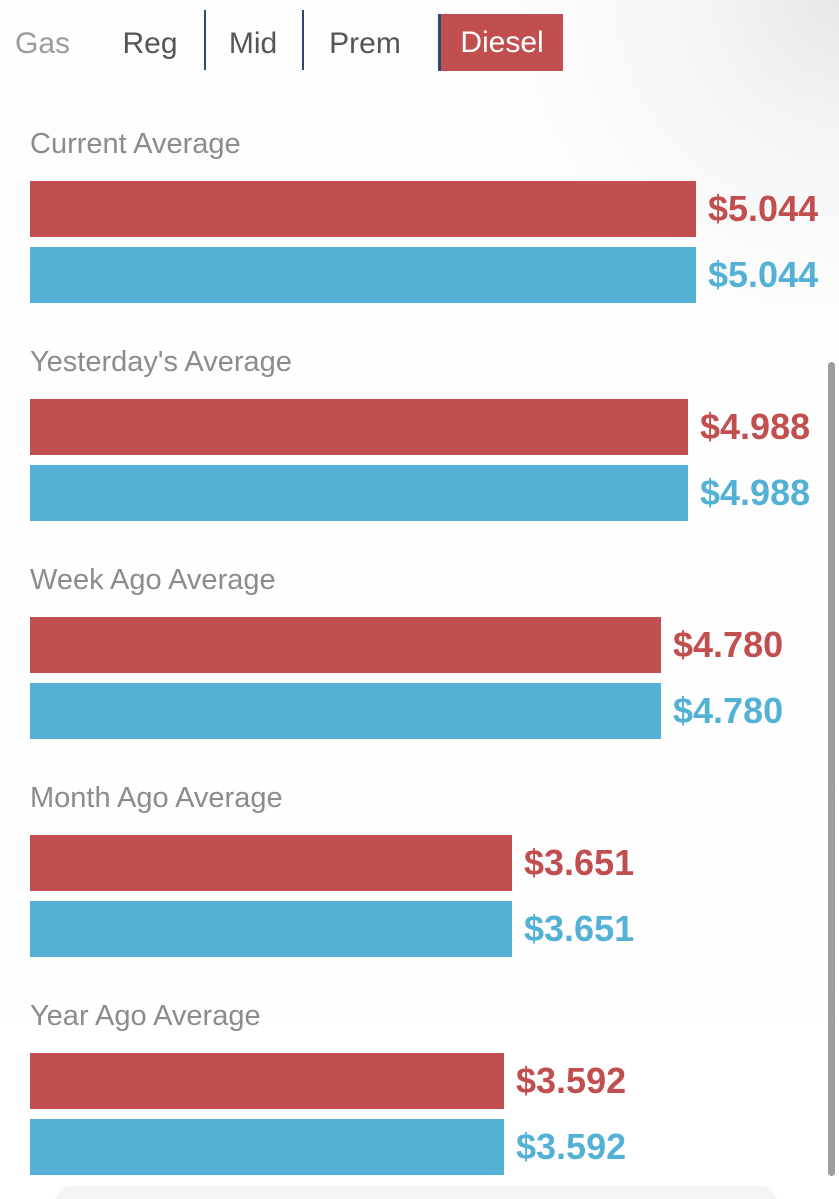  I want to click on price-label-red: $4.988, so click(755, 426).